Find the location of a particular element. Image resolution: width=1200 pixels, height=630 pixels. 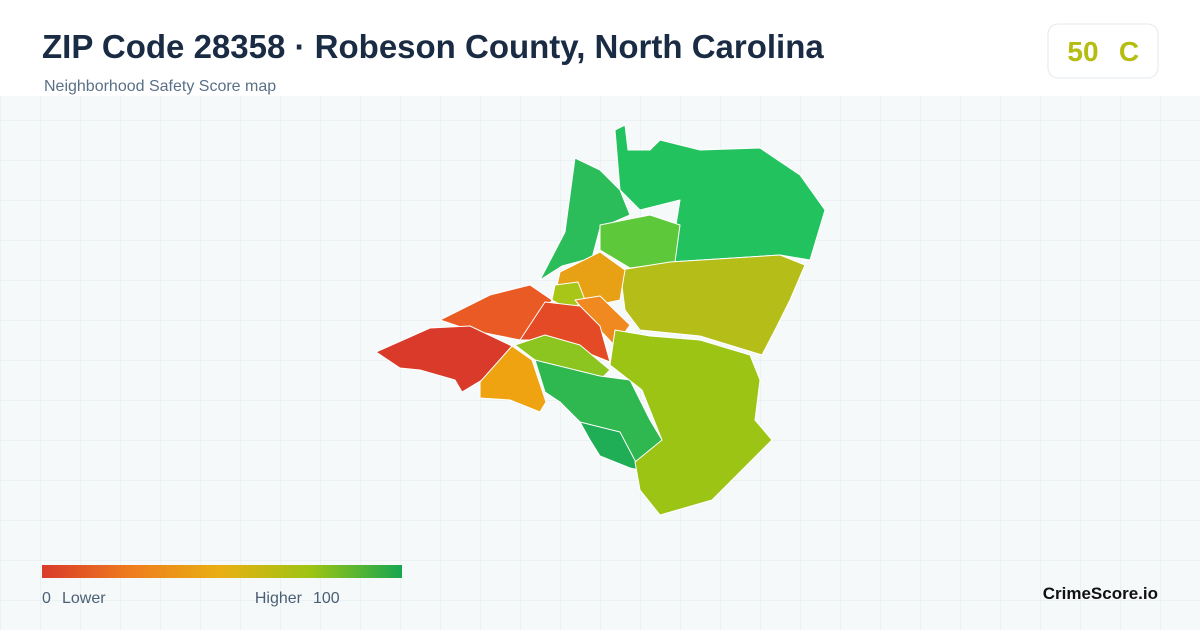

subtitle: Neighborhood Safety Score map is located at coordinates (160, 86).